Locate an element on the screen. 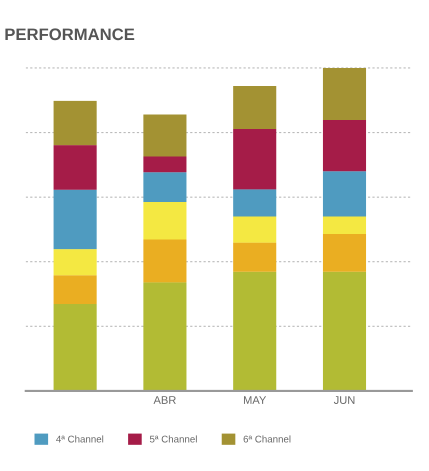 The image size is (429, 471). x-tick-label: MAY is located at coordinates (255, 400).